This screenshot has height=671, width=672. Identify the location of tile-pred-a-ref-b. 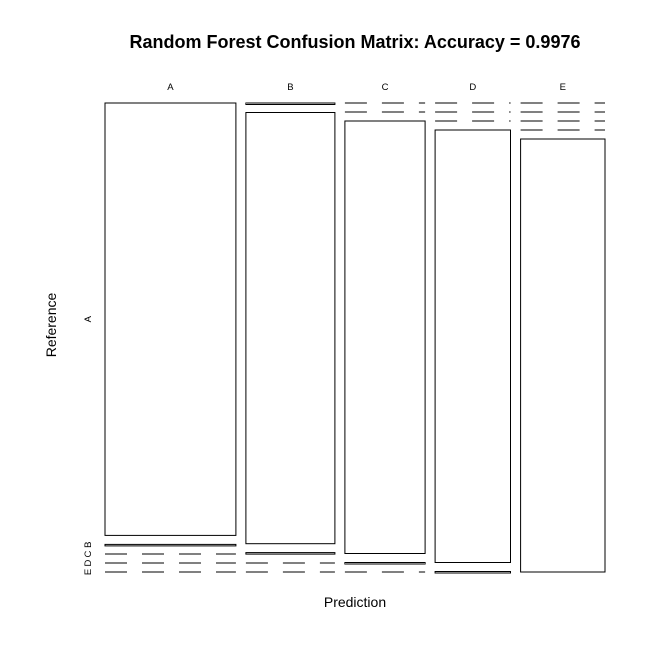
(170, 545).